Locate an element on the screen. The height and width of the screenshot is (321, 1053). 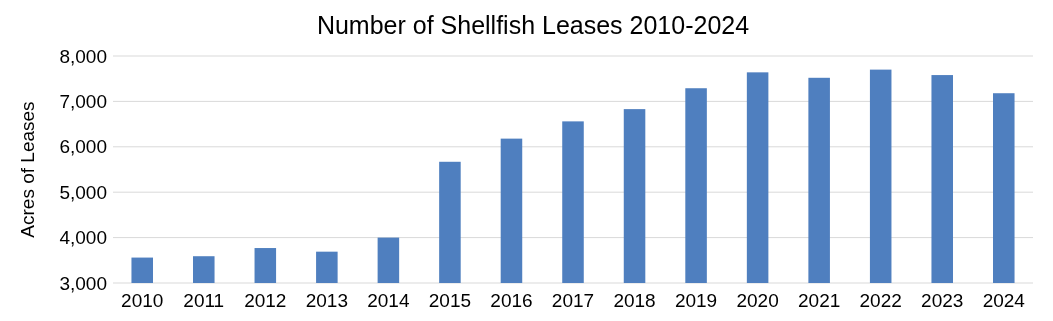
y-tick-label: 6,000 is located at coordinates (83, 147).